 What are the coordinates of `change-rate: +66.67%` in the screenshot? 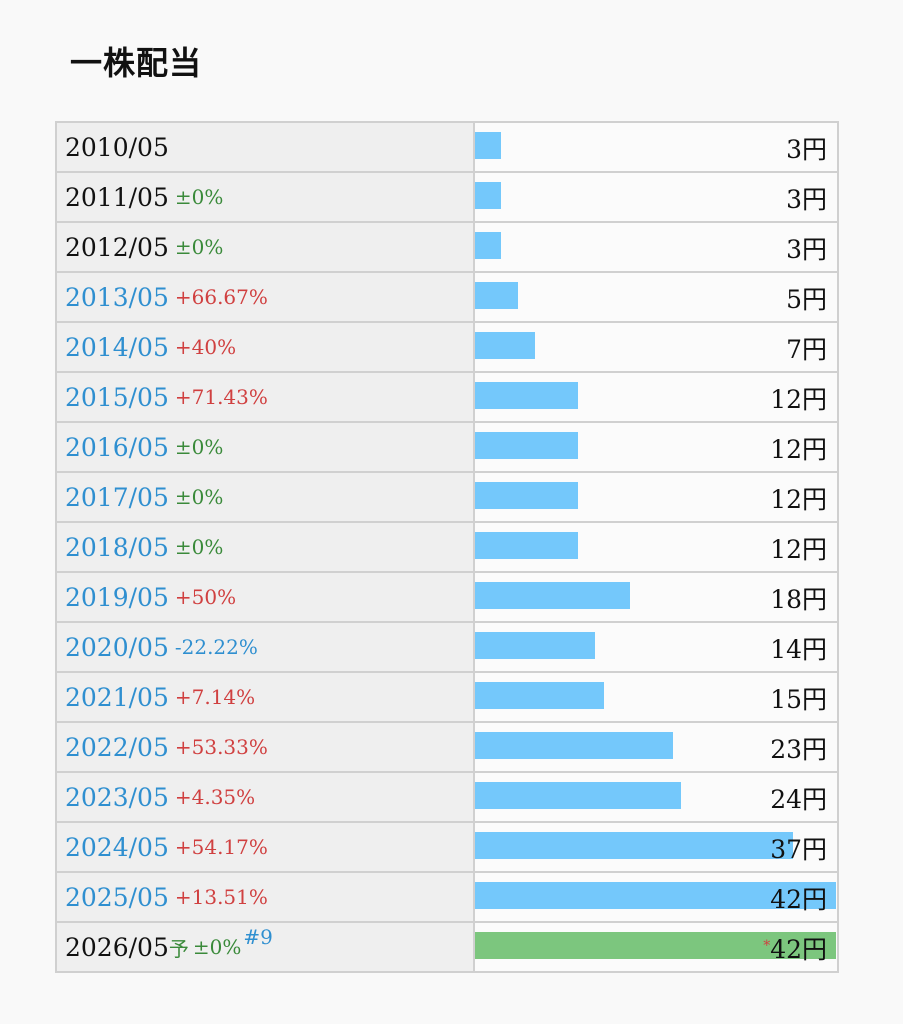 It's located at (221, 297).